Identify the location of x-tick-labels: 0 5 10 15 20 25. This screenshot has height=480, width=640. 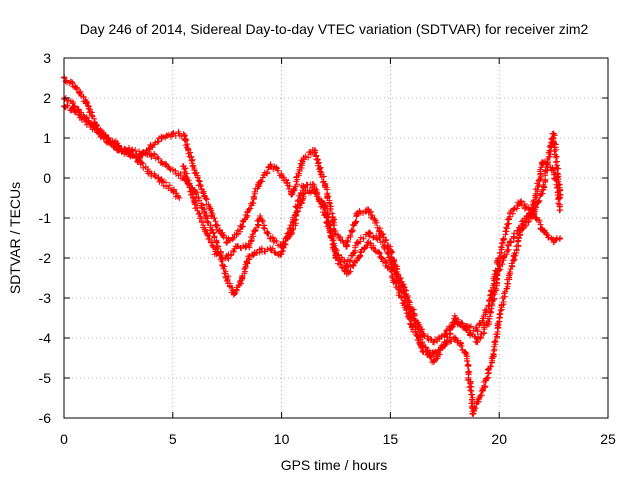
(338, 439).